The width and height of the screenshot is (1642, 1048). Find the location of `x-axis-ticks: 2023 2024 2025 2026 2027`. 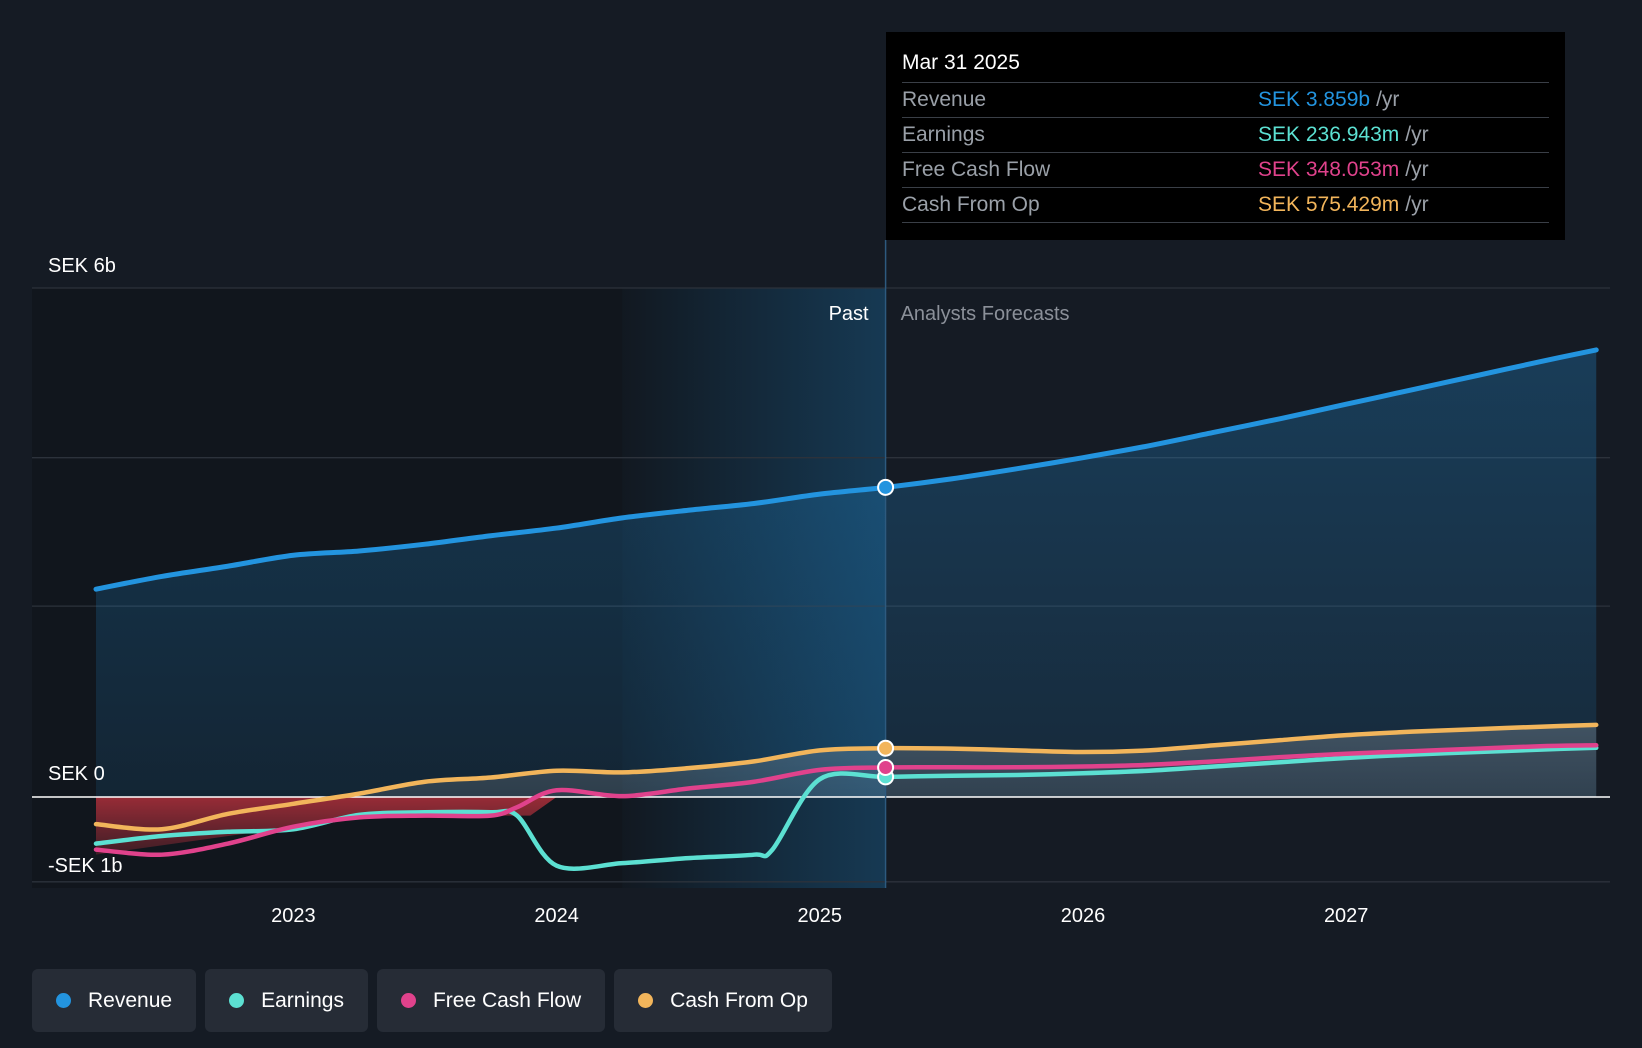

x-axis-ticks: 2023 2024 2025 2026 2027 is located at coordinates (819, 916).